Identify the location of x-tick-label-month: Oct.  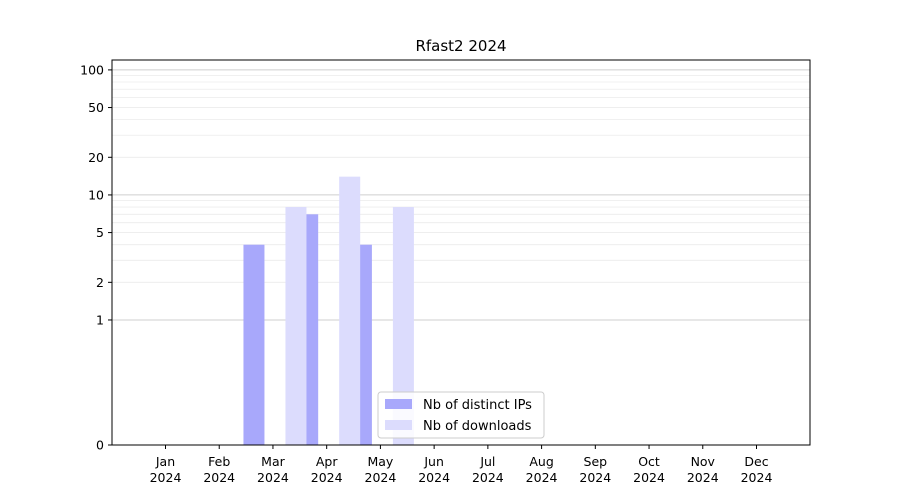
(649, 461).